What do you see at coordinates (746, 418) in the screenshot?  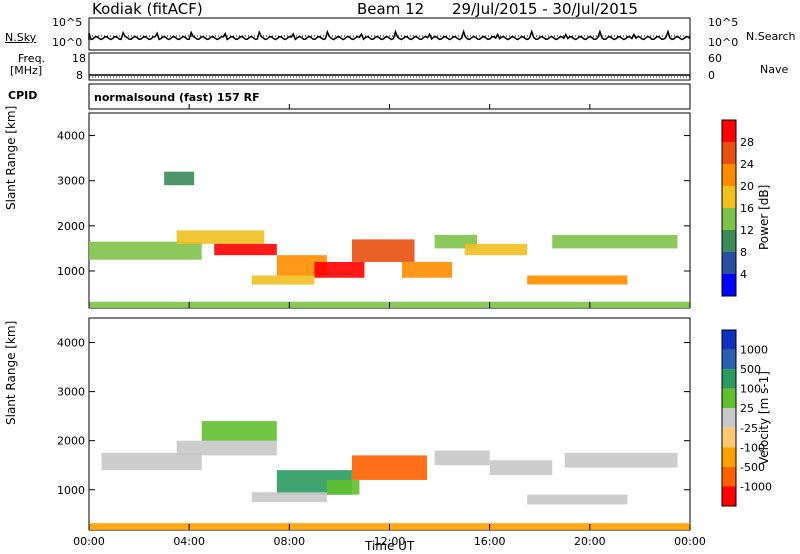 I see `velocity-colorbar: 1000 500 100 25 -25 -100 -500 -1000` at bounding box center [746, 418].